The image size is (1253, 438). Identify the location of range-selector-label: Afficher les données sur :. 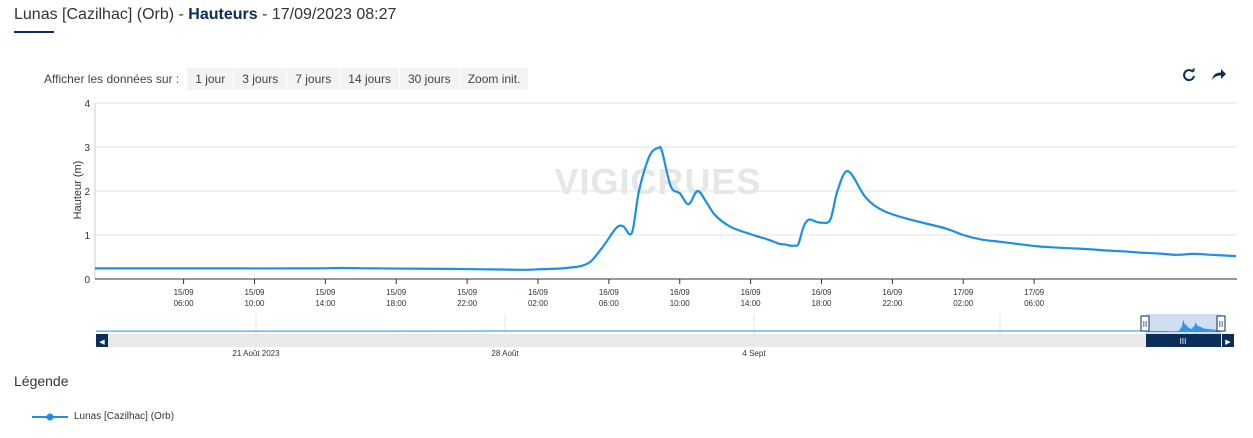
(112, 79).